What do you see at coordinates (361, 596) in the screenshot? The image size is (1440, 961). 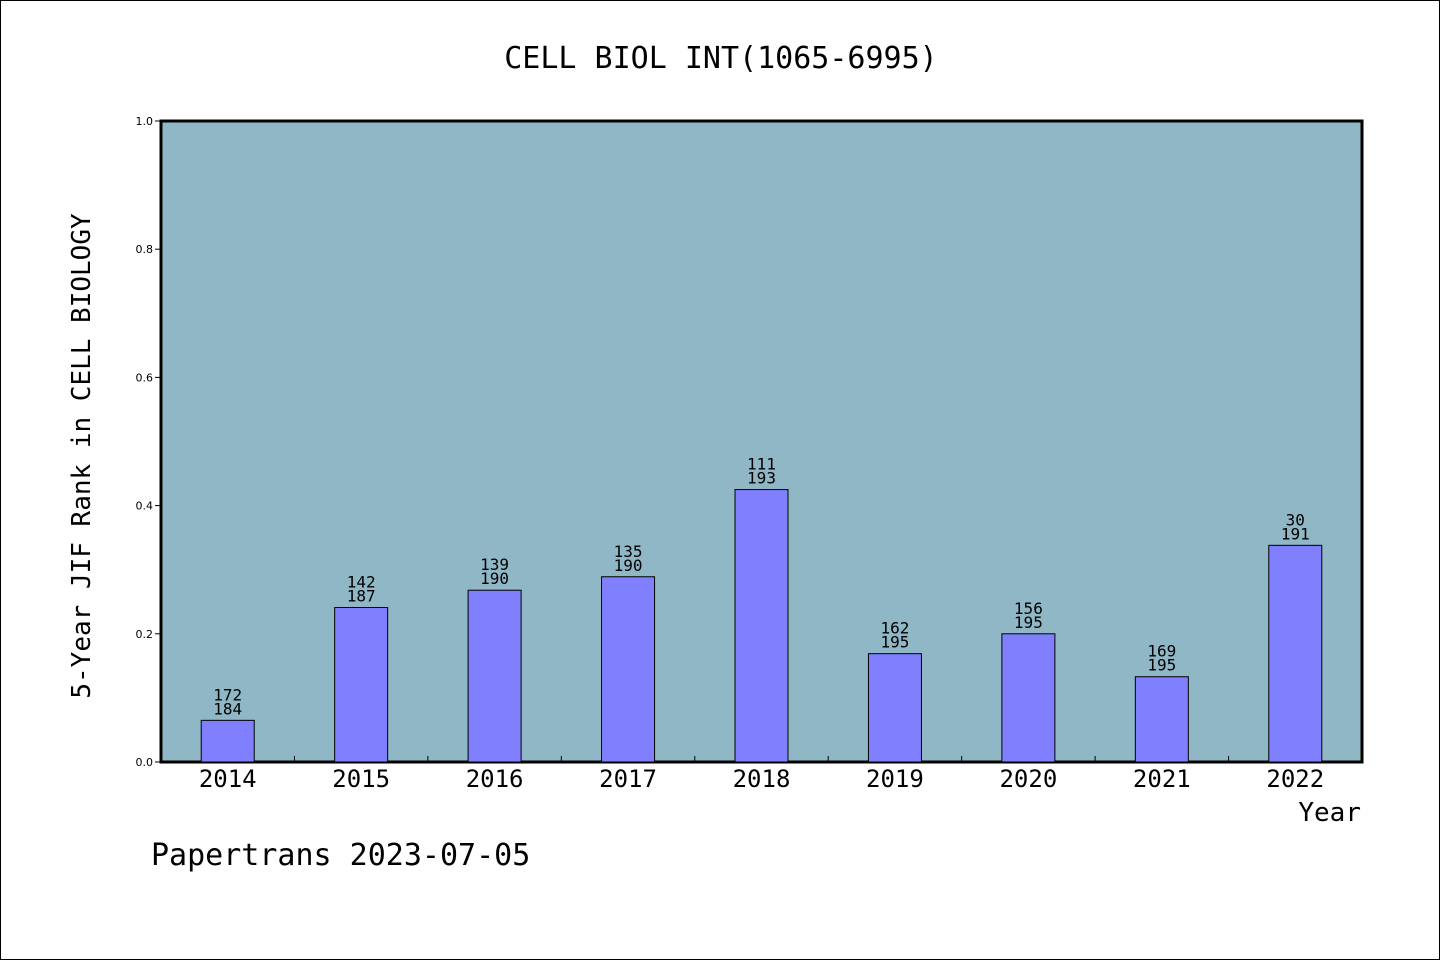 I see `bar-data-label: 187` at bounding box center [361, 596].